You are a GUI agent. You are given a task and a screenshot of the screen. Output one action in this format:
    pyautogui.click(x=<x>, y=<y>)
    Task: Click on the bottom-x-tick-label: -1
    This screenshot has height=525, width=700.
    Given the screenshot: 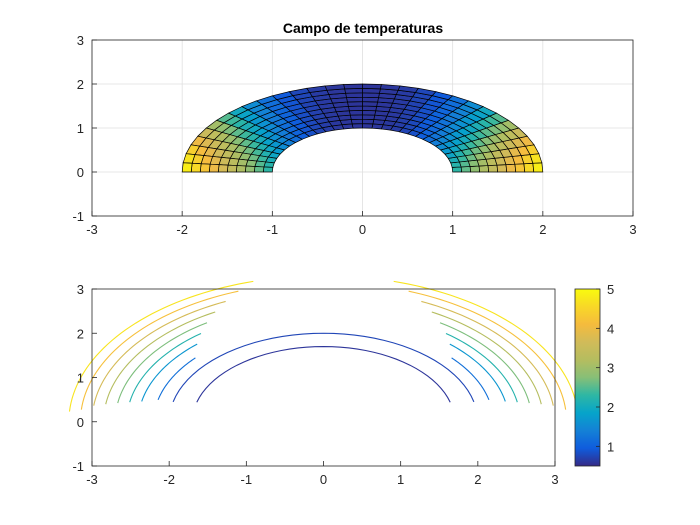 What is the action you would take?
    pyautogui.click(x=247, y=479)
    